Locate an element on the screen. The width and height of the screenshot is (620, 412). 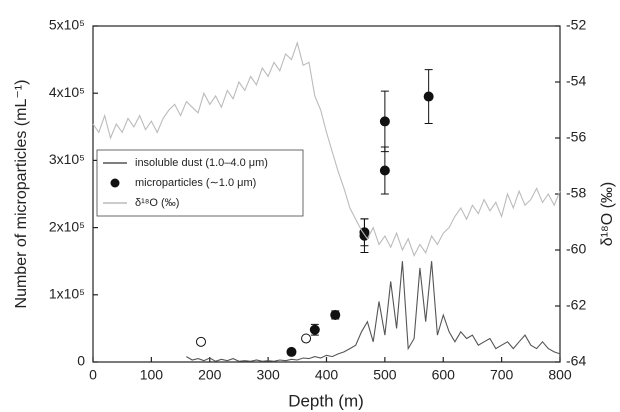
y2-tick-label: -52 is located at coordinates (576, 25).